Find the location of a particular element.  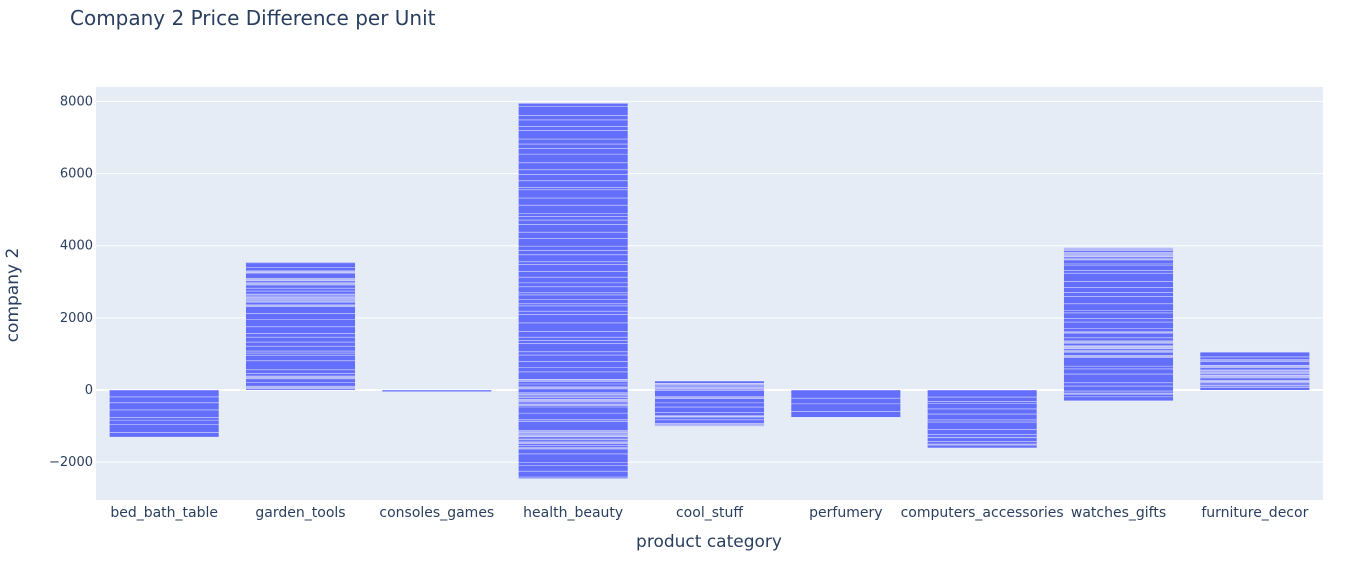

x-tick-label: cool_stuff is located at coordinates (709, 513).